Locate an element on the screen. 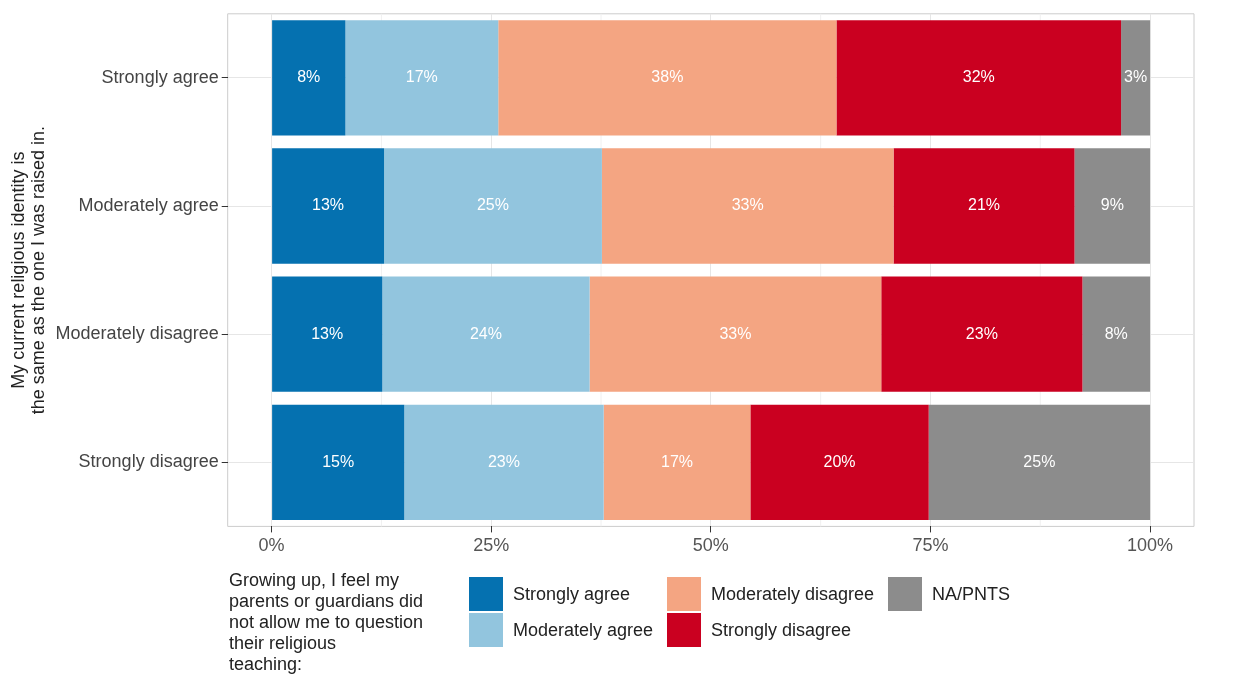 The image size is (1239, 688). legend-label: Moderately disagree is located at coordinates (792, 594).